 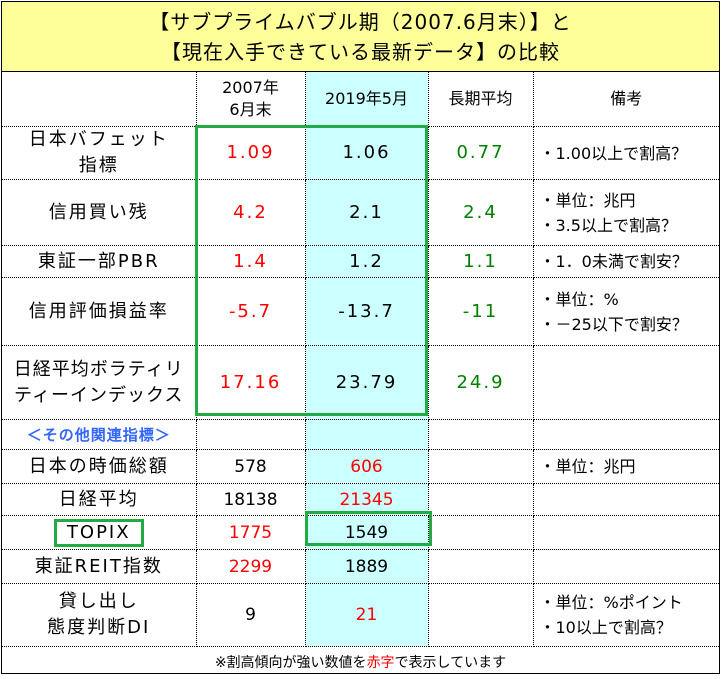 What do you see at coordinates (250, 311) in the screenshot?
I see `value-2007: -5.7` at bounding box center [250, 311].